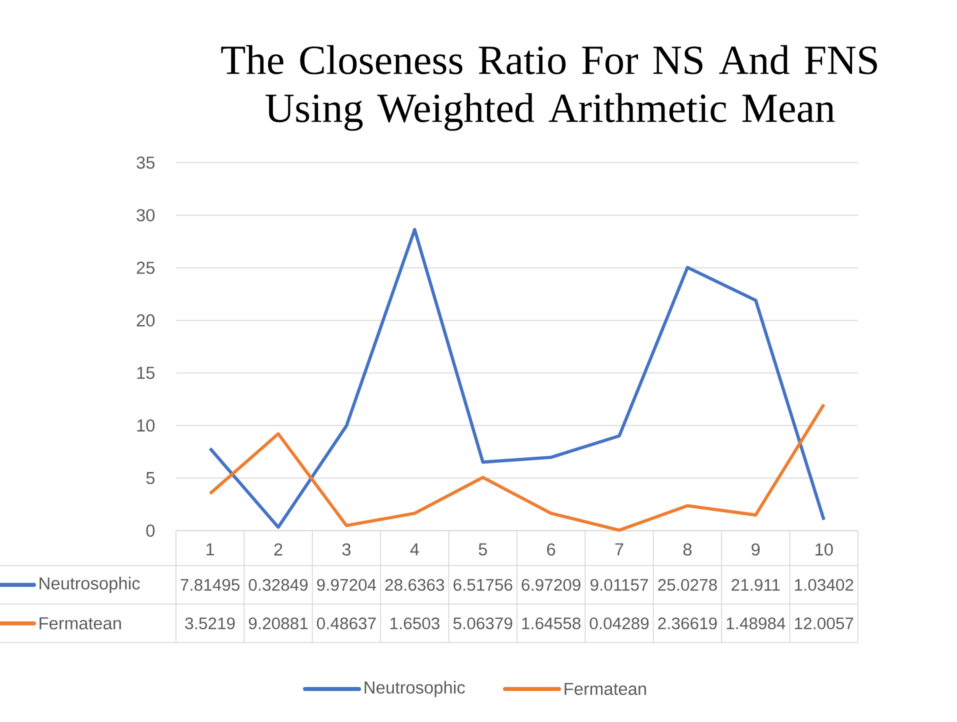  I want to click on data-label: 5.06379, so click(482, 624).